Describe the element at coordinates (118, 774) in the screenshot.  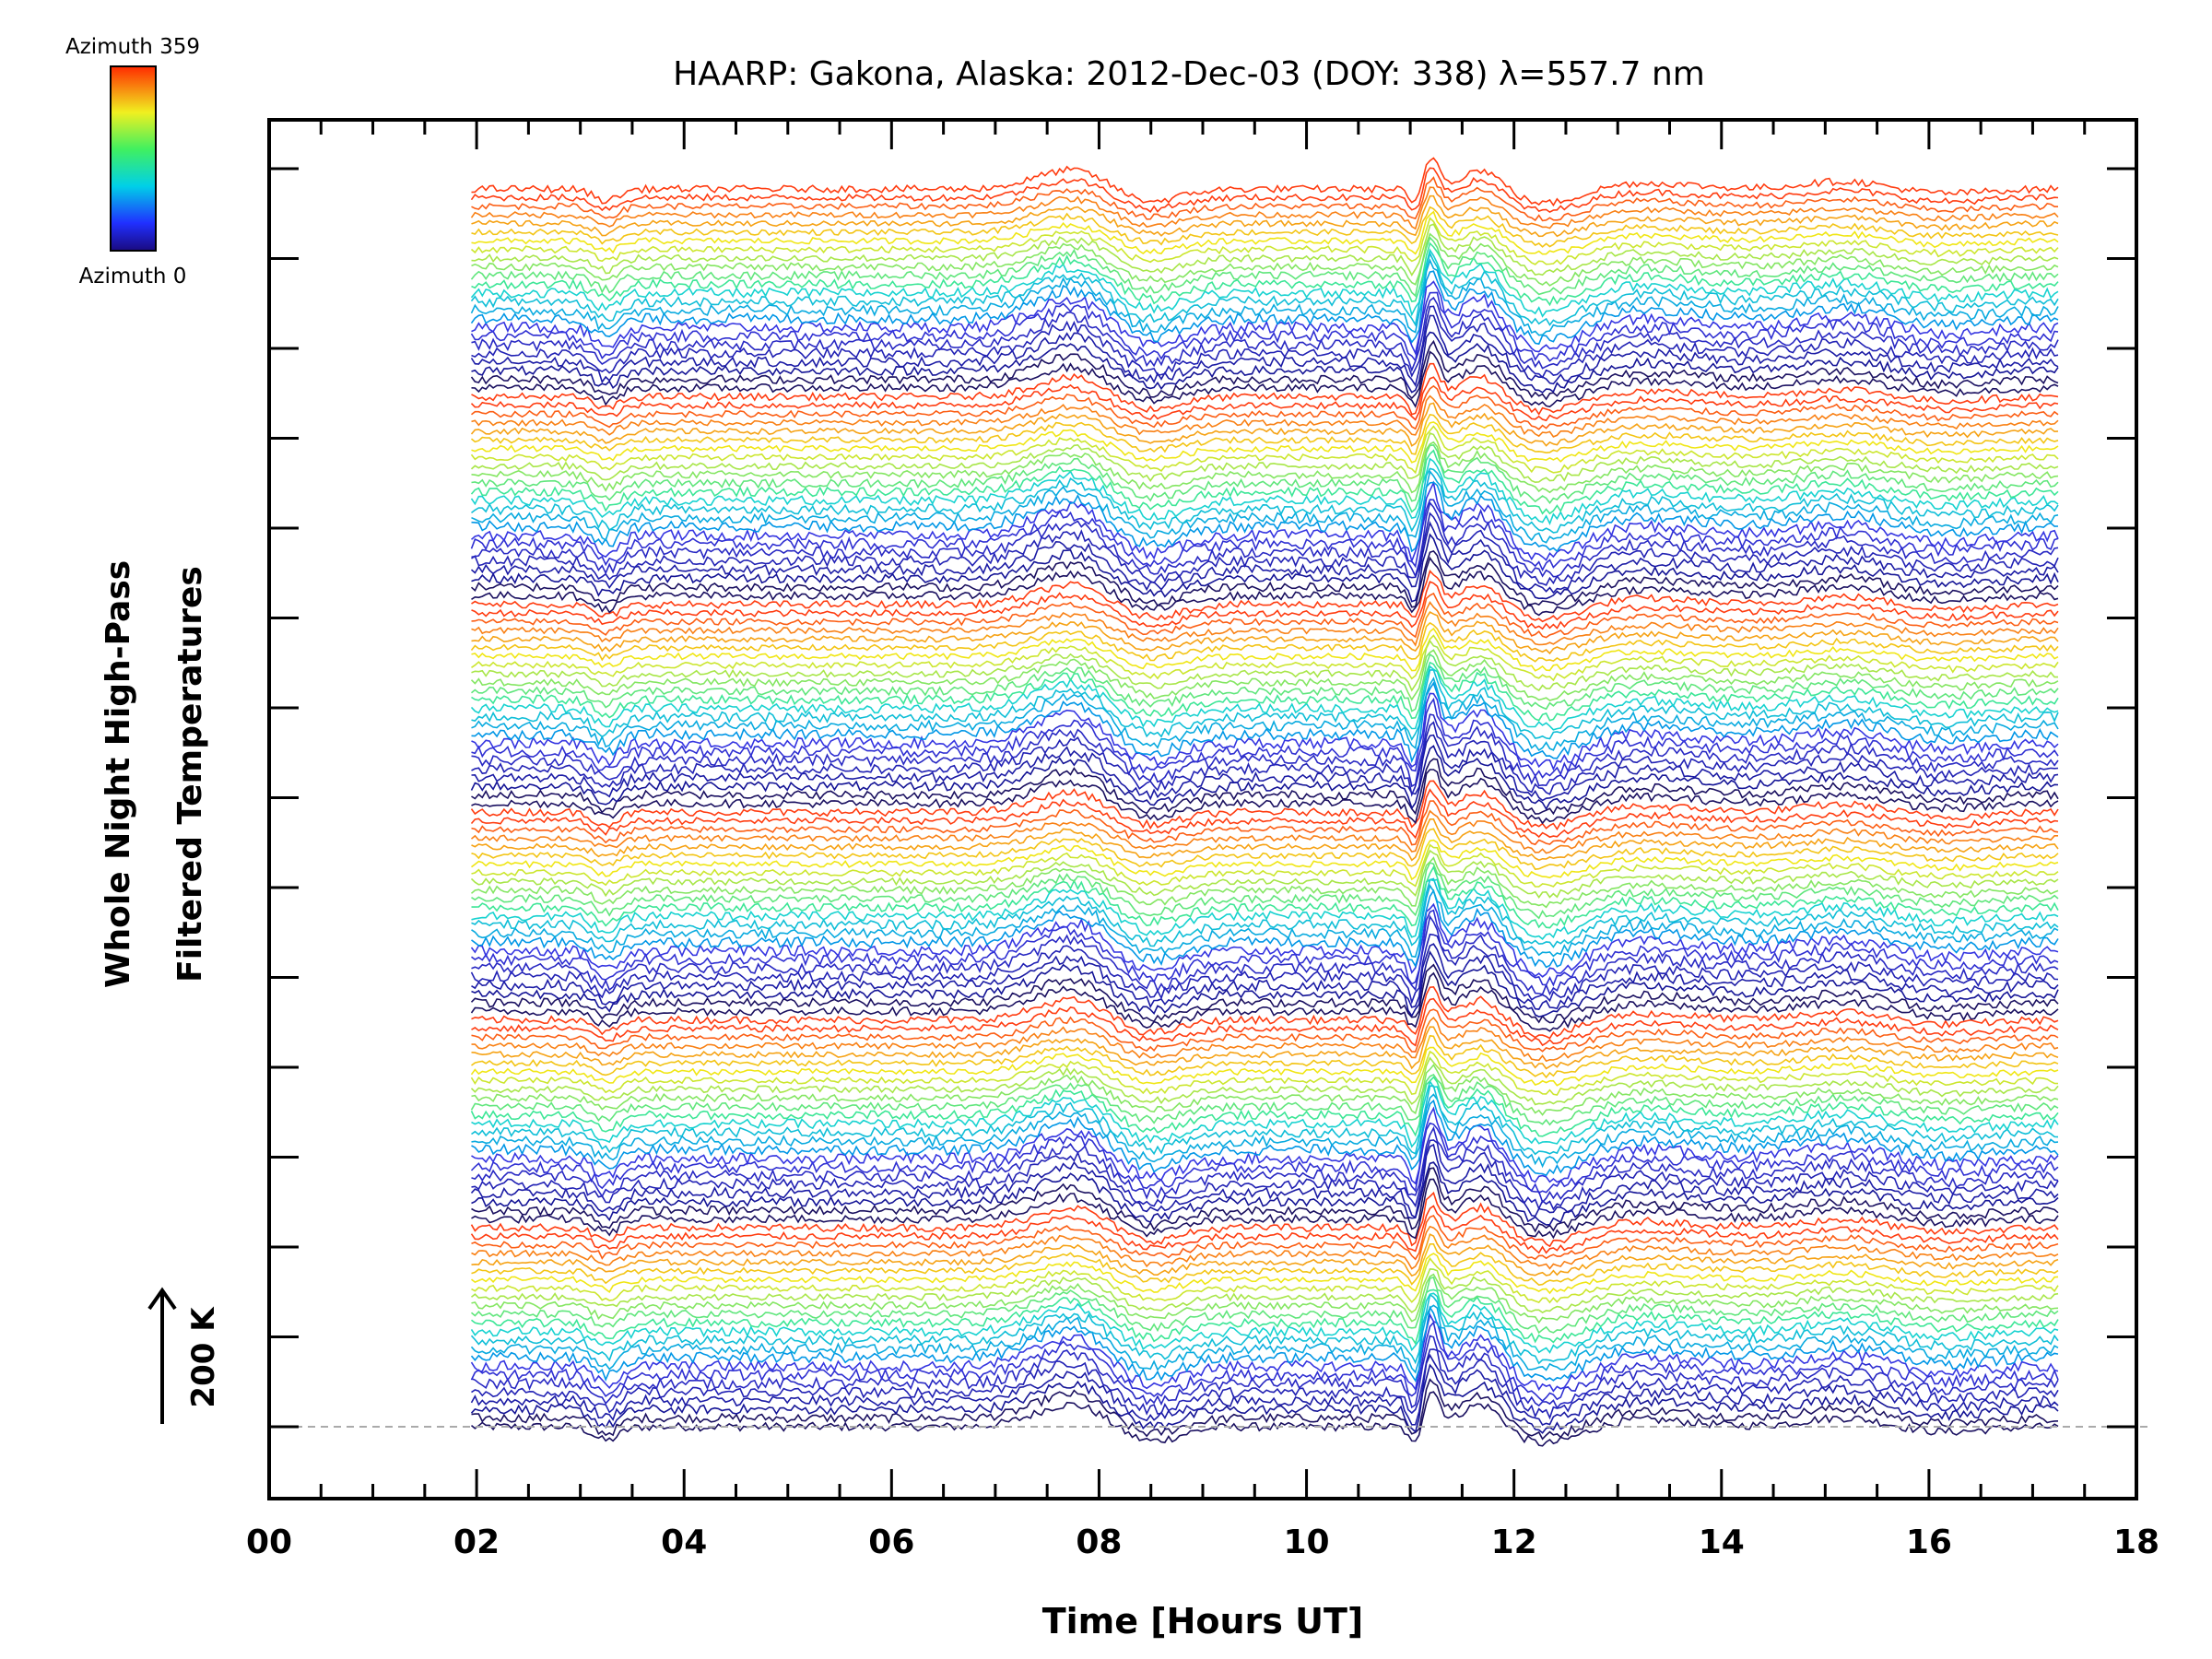
I see `y-axis-label-line1: Whole Night High-Pass` at that location.